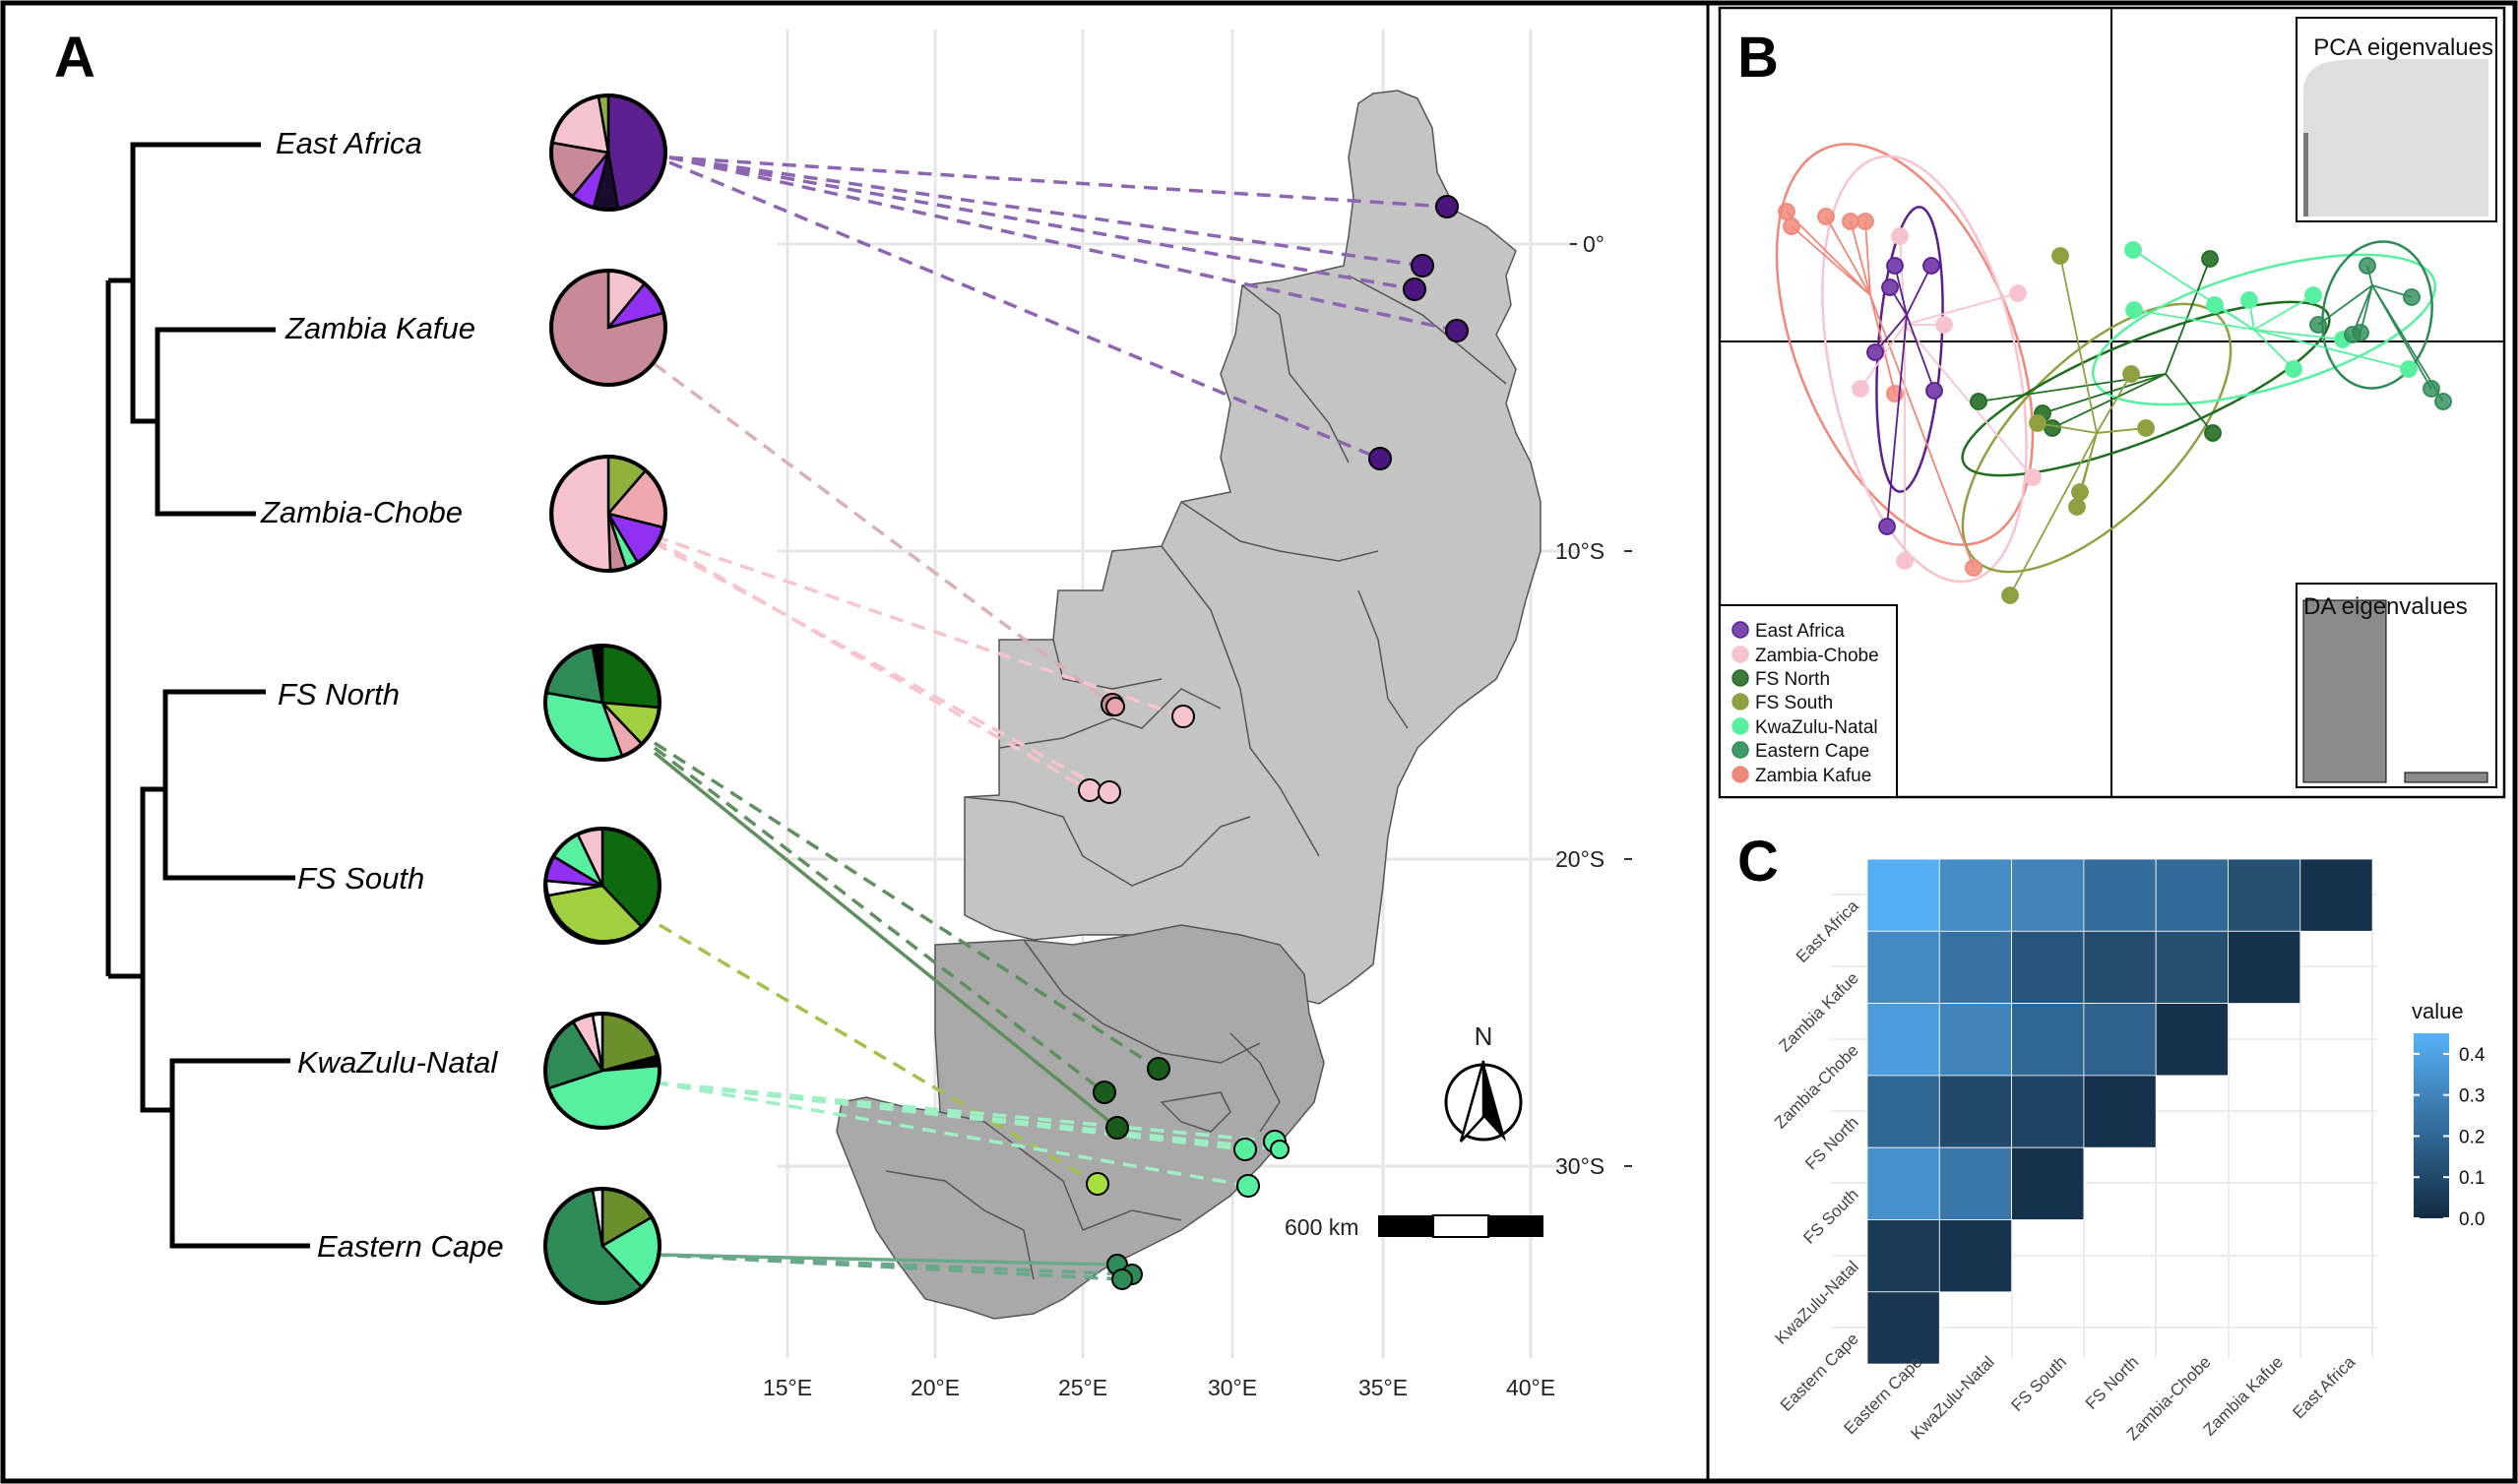 The height and width of the screenshot is (1484, 2518). Describe the element at coordinates (2472, 1137) in the screenshot. I see `legend-tick-label: 0.2` at that location.